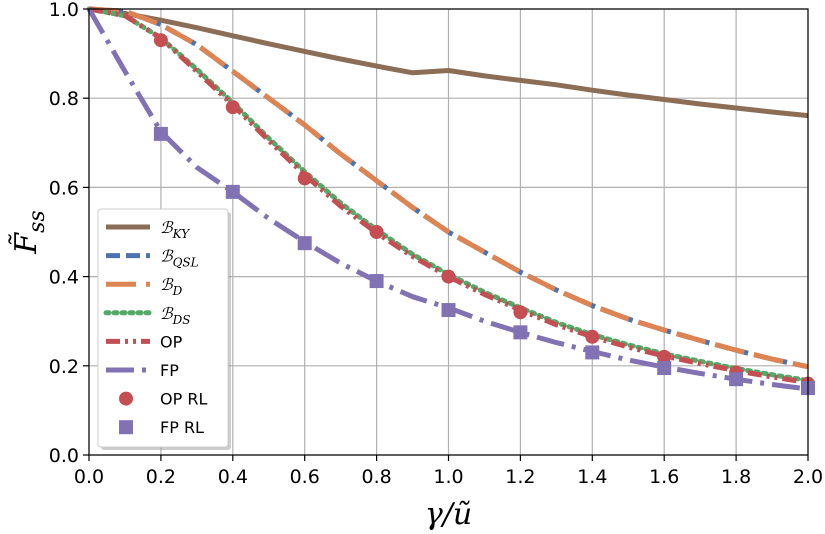 Image resolution: width=825 pixels, height=534 pixels. I want to click on y-tick-label: 0.2, so click(64, 367).